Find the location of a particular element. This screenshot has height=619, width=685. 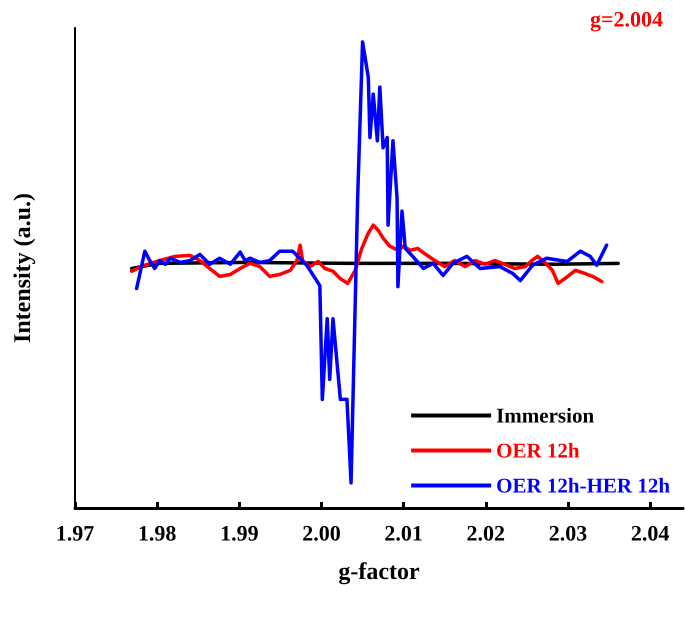

y-axis-title: Intensity (a.u.) is located at coordinates (23, 268).